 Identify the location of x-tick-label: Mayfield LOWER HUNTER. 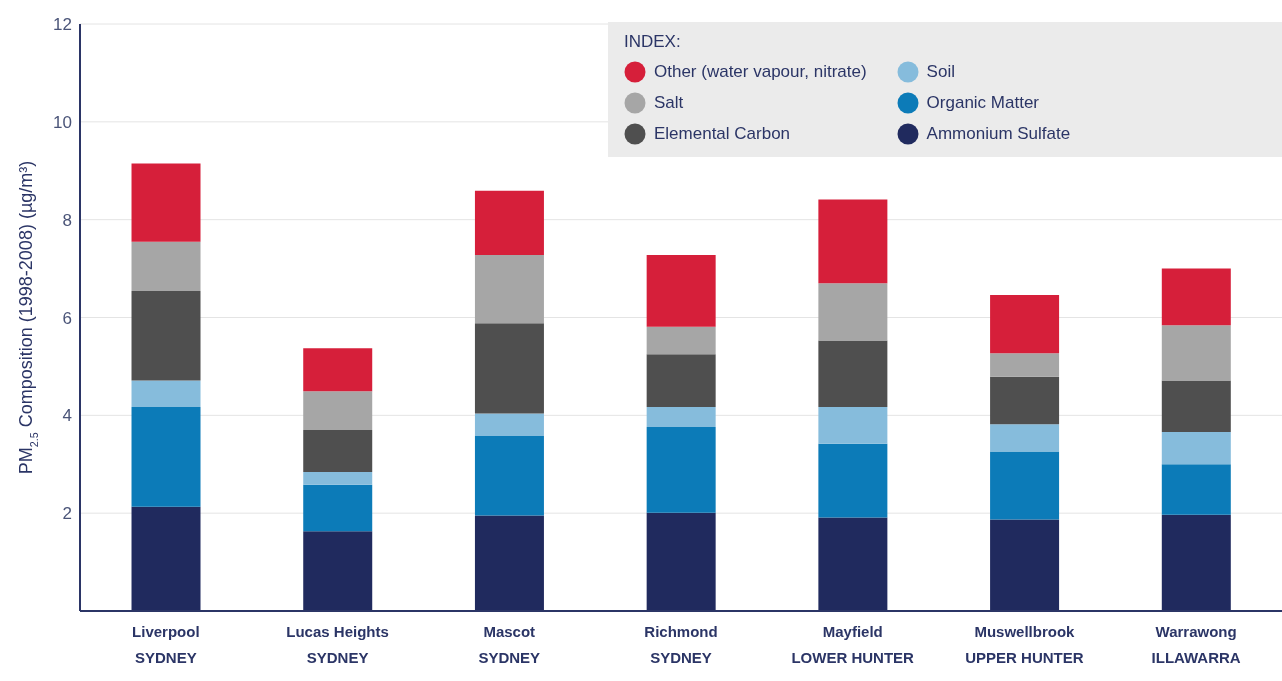
(853, 644).